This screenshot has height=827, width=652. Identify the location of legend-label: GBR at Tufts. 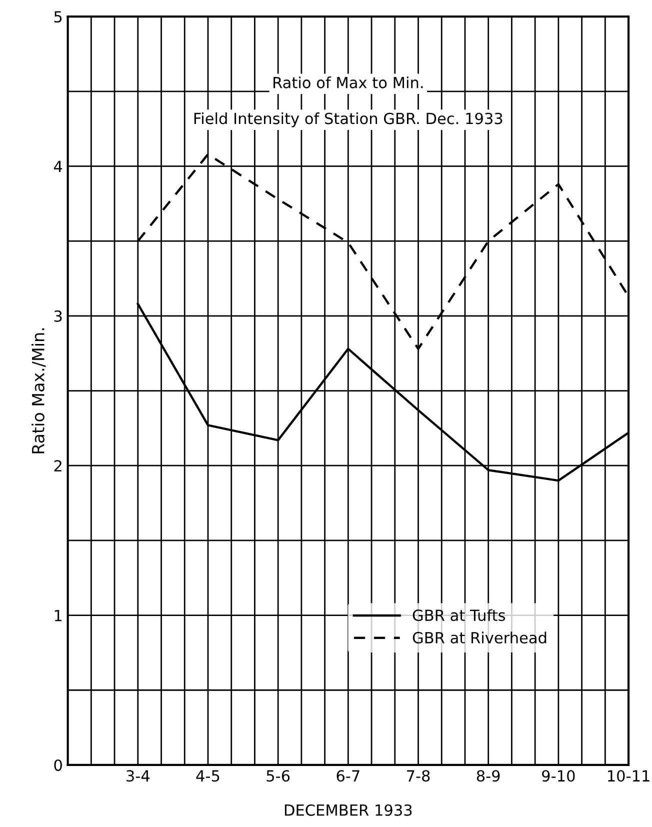
(459, 615).